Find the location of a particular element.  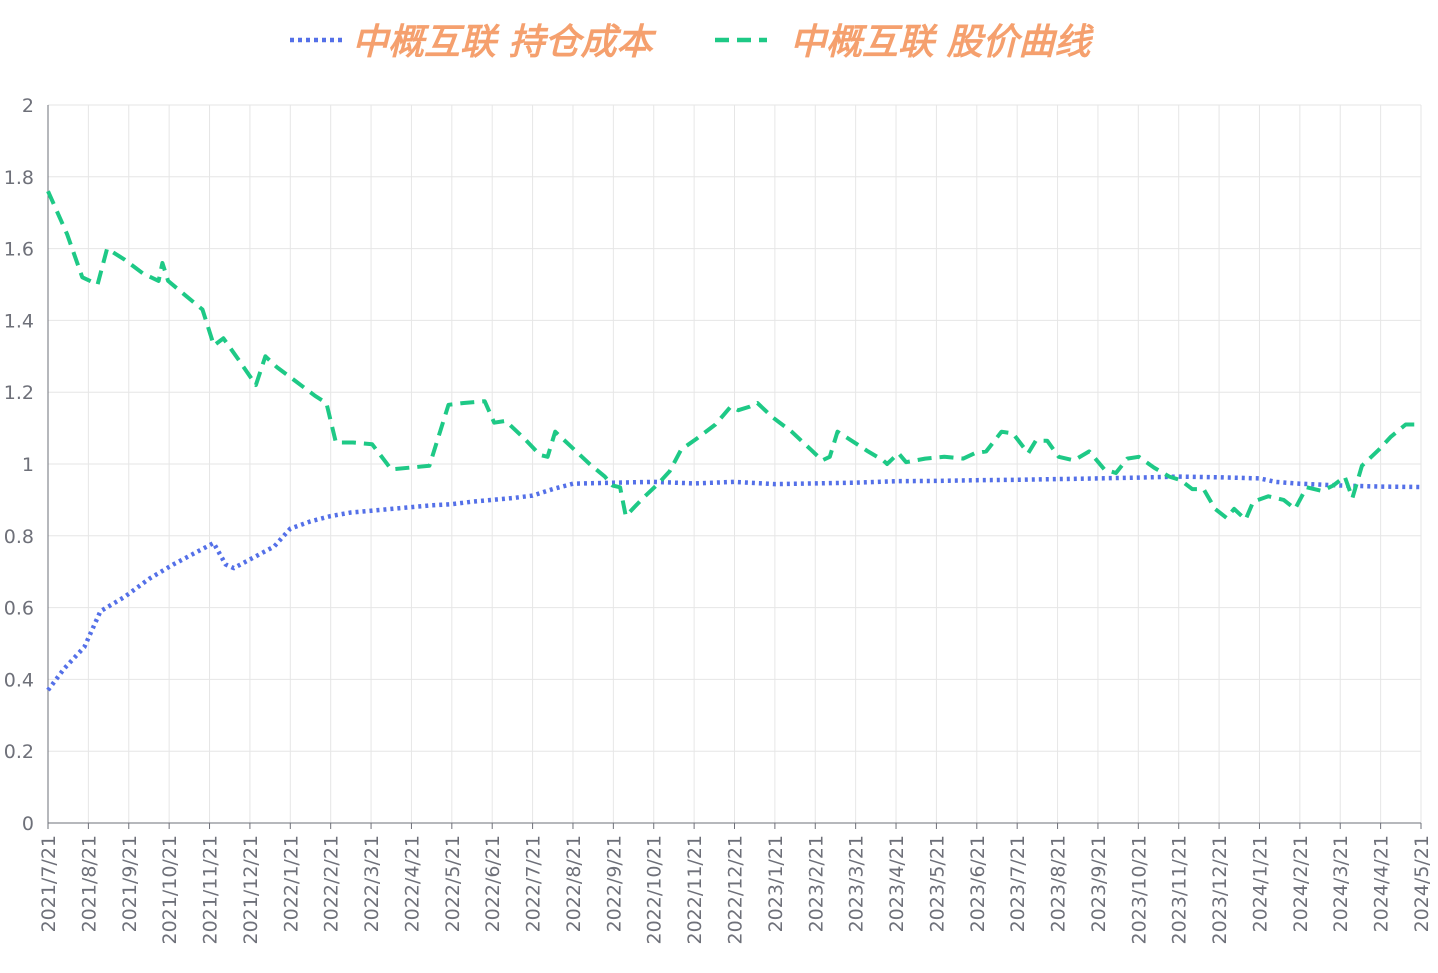

x-tick-label: 2022/10/21 is located at coordinates (655, 890).